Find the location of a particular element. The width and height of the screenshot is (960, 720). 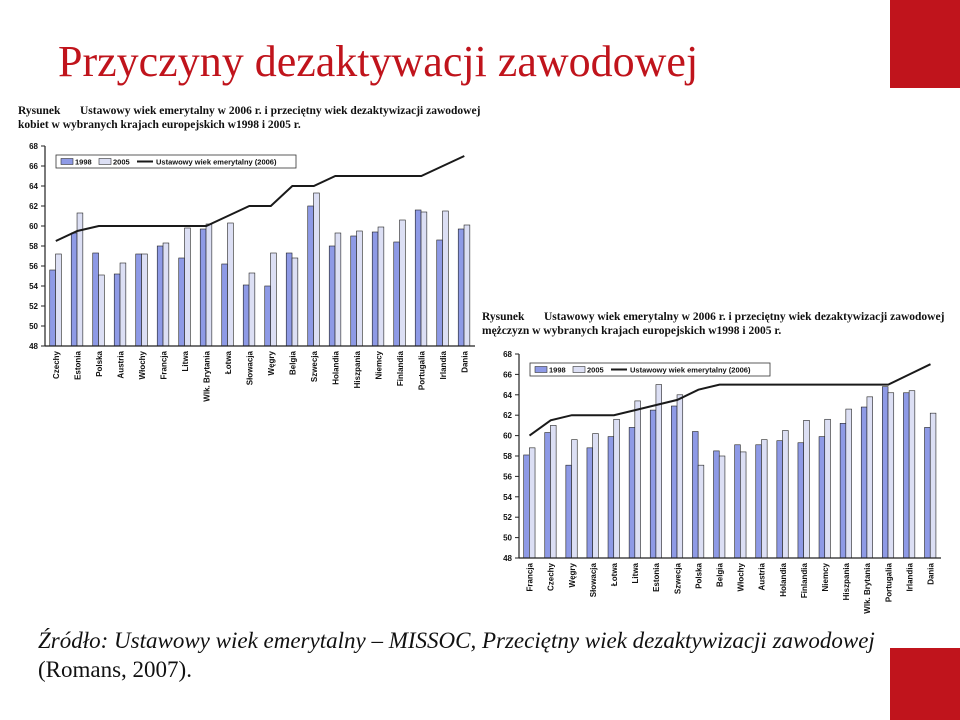

y-tick-label: 58 is located at coordinates (33, 246).